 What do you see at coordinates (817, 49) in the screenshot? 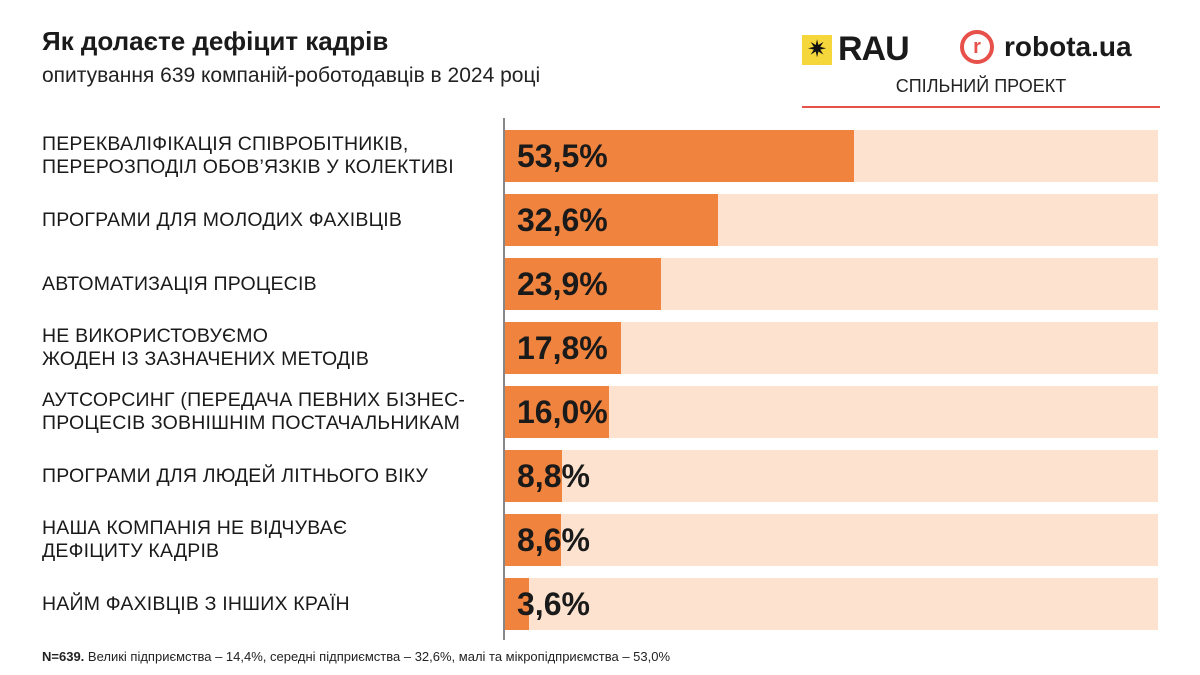
I see `rau-star-icon: ✷` at bounding box center [817, 49].